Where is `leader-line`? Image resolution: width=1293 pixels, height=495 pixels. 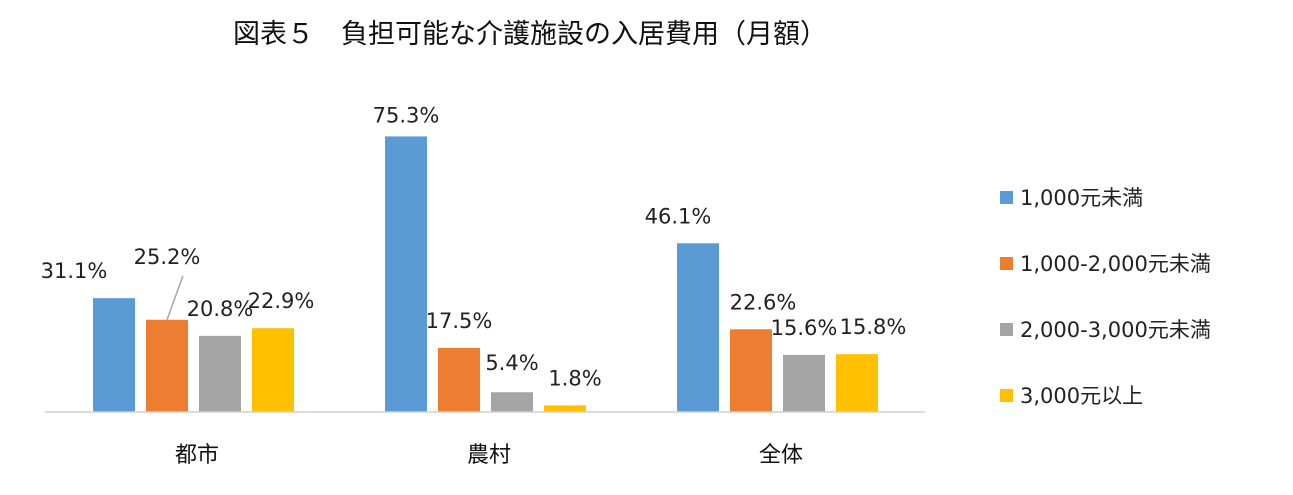
leader-line is located at coordinates (175, 298).